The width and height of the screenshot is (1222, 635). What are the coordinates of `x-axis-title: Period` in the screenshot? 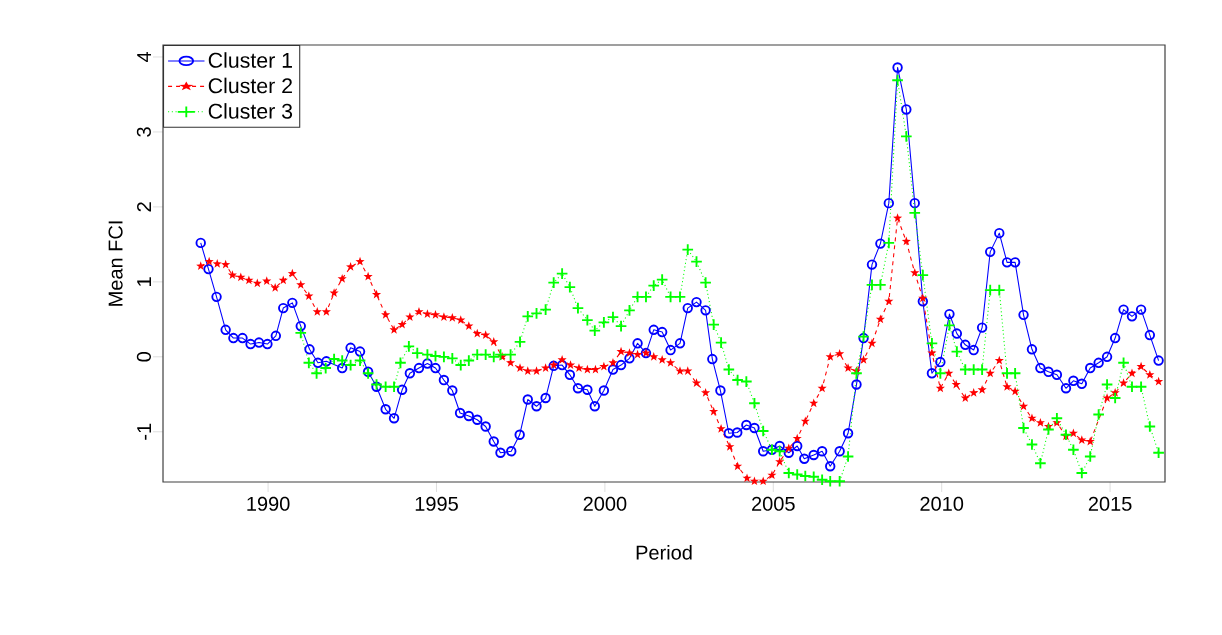 It's located at (664, 552).